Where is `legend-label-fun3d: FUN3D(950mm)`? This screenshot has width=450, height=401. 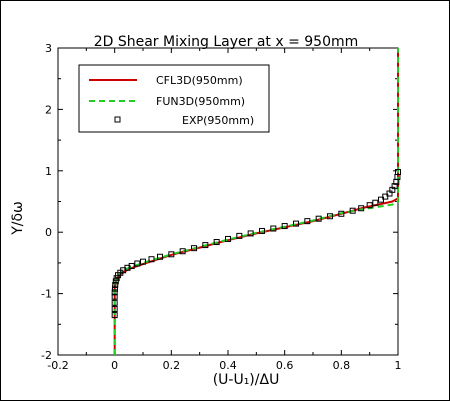
legend-label-fun3d: FUN3D(950mm) is located at coordinates (200, 101).